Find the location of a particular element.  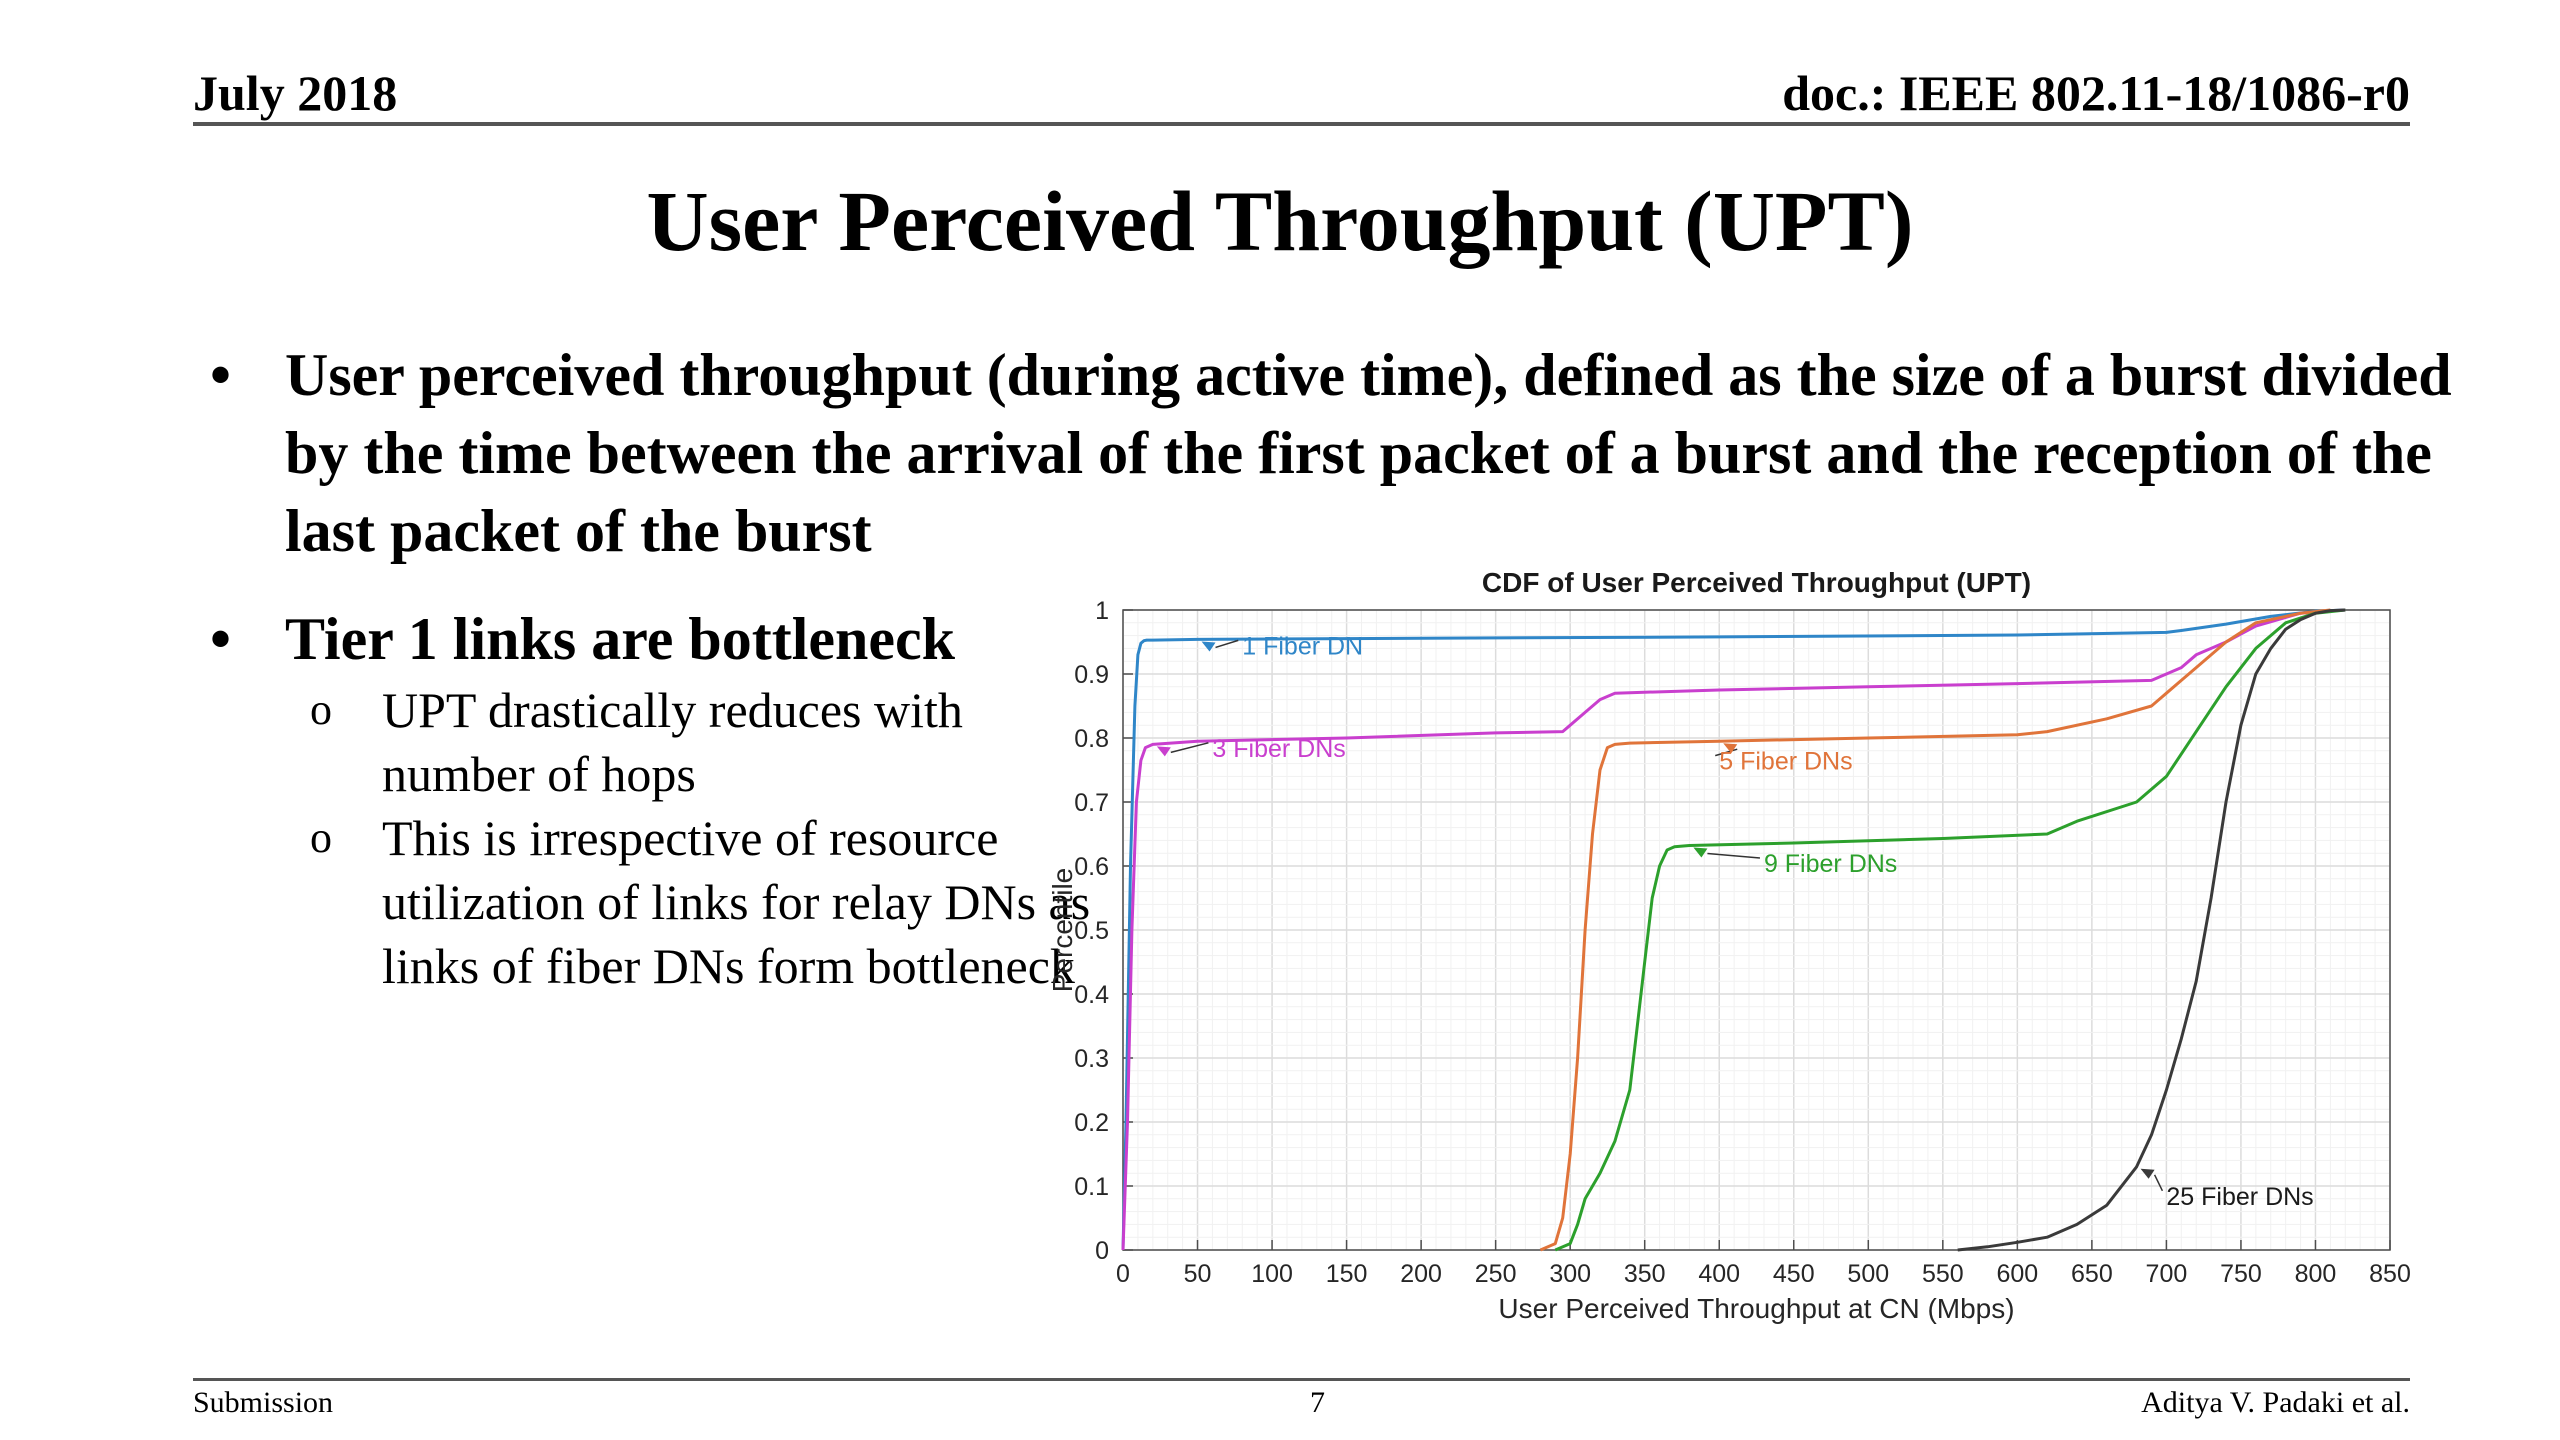

x-tick-label: 400 is located at coordinates (1719, 1274).